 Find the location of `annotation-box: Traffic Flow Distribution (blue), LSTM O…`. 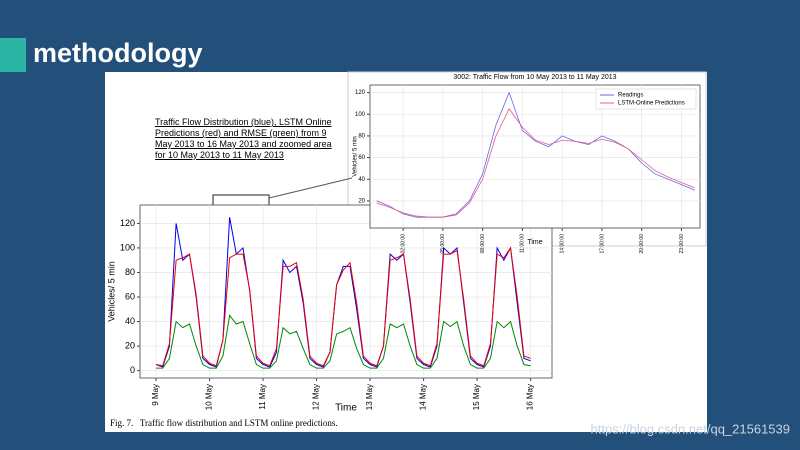

annotation-box: Traffic Flow Distribution (blue), LSTM O… is located at coordinates (243, 138).